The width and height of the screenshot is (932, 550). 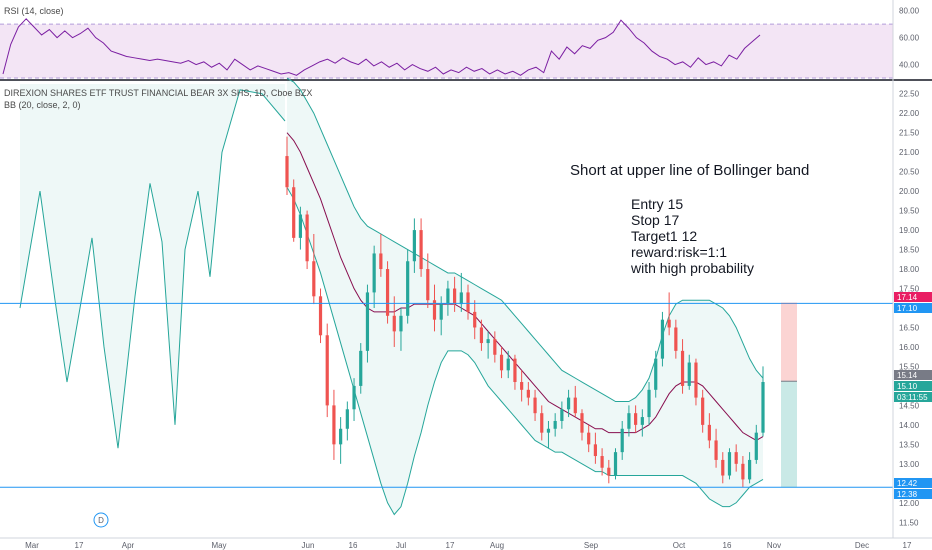 I want to click on price-axis-label: 15.10, so click(x=907, y=386).